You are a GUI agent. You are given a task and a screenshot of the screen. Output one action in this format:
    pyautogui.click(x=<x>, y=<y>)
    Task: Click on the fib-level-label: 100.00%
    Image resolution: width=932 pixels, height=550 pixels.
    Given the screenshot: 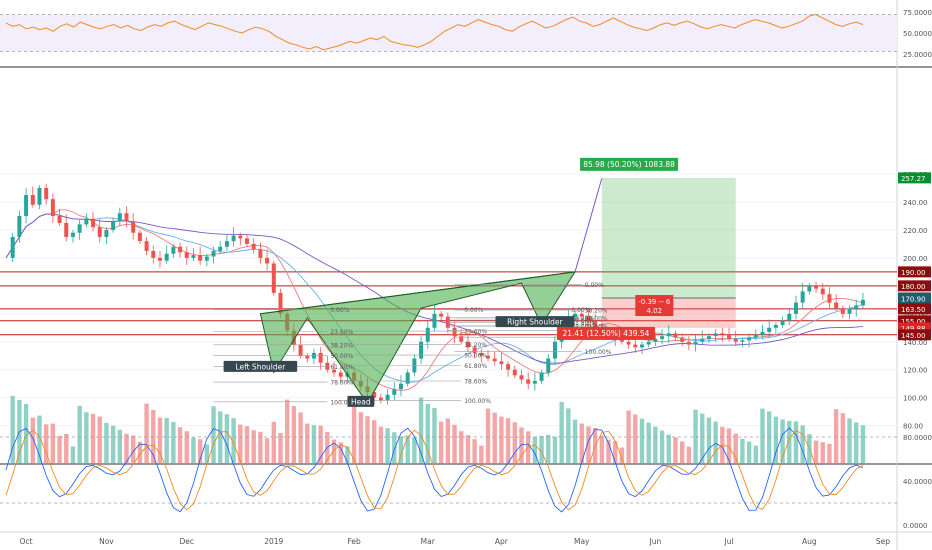 What is the action you would take?
    pyautogui.click(x=477, y=401)
    